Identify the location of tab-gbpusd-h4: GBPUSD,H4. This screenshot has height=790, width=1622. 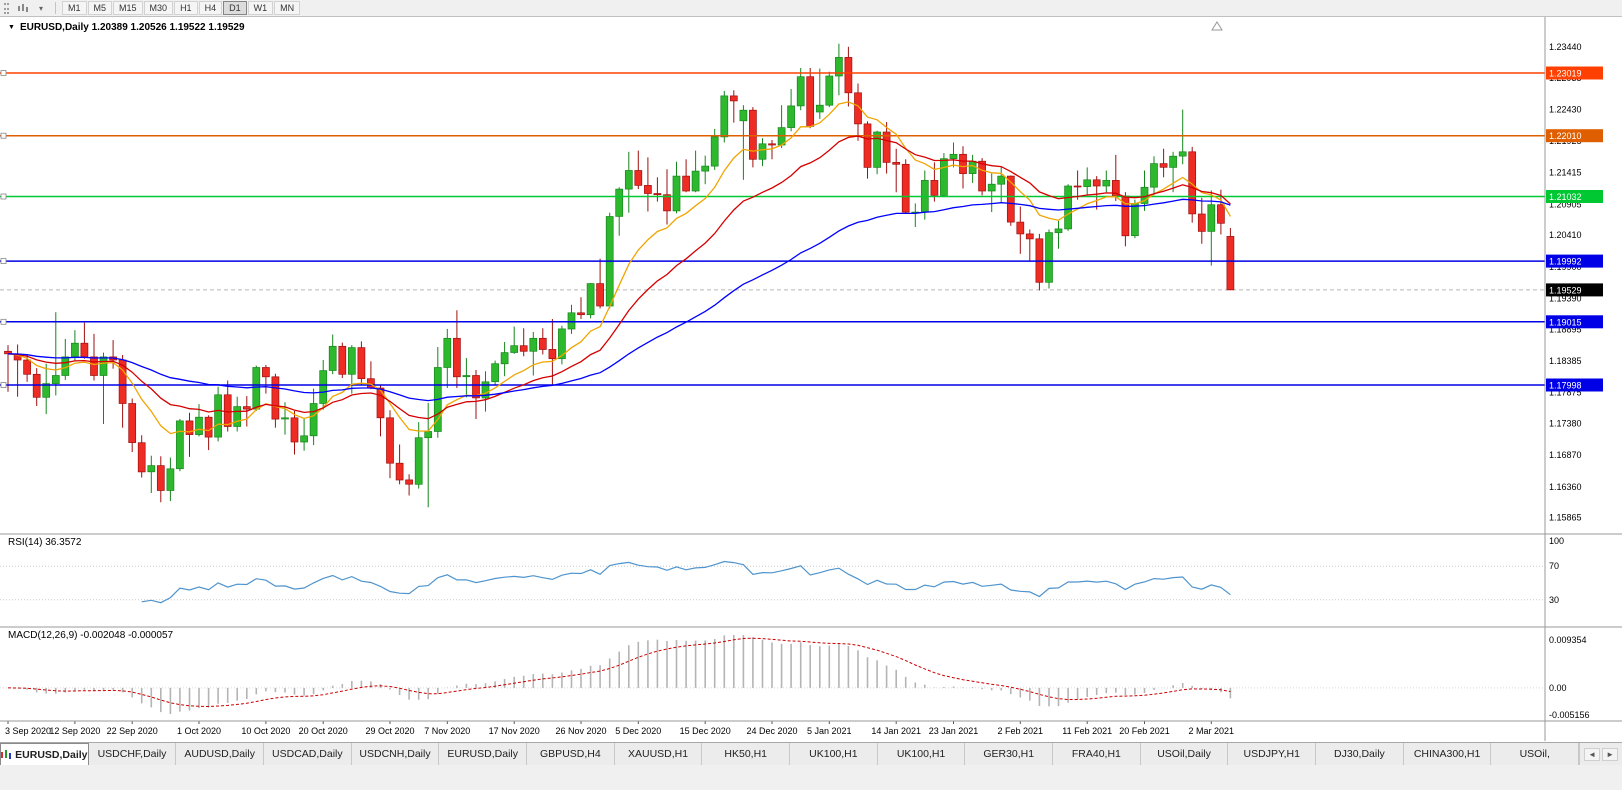
(571, 754).